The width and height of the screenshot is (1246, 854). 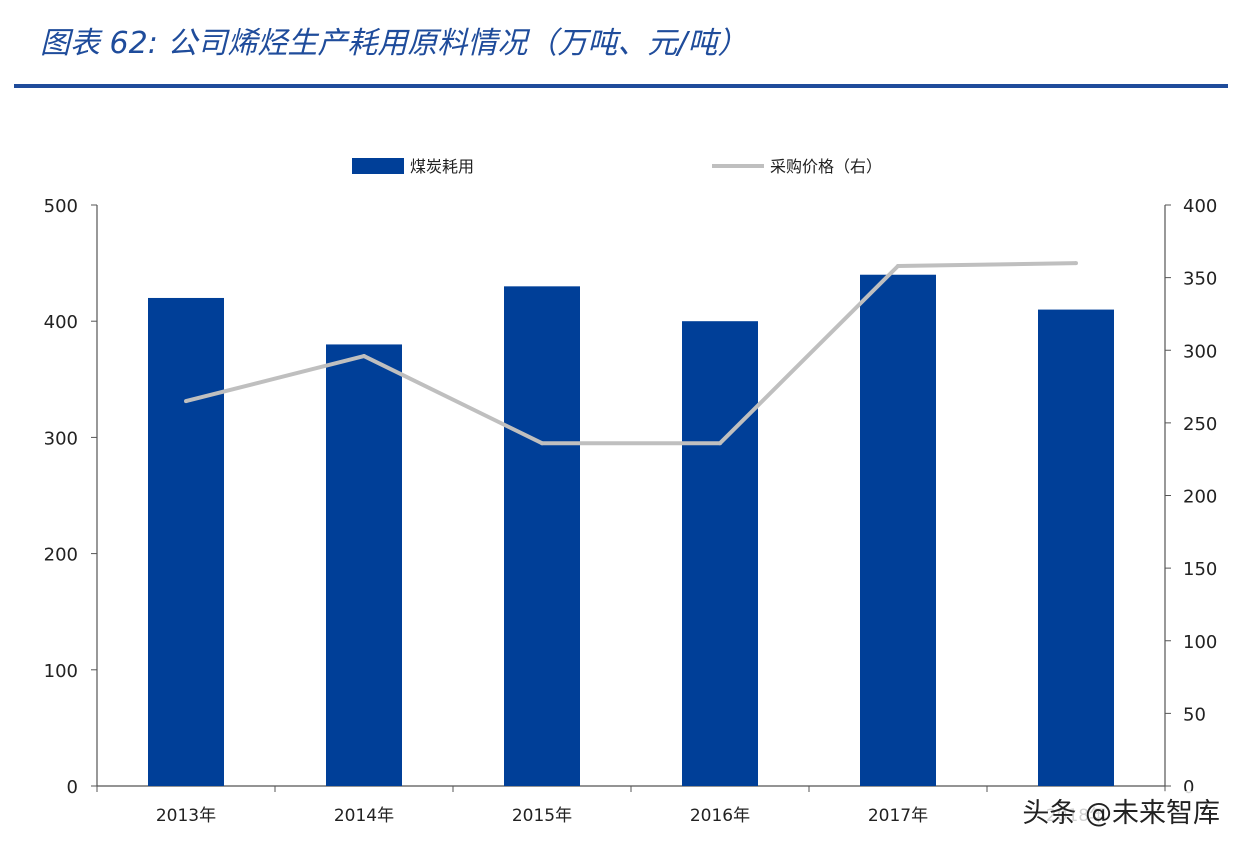 I want to click on y-right-tick-label: 400, so click(x=1200, y=206).